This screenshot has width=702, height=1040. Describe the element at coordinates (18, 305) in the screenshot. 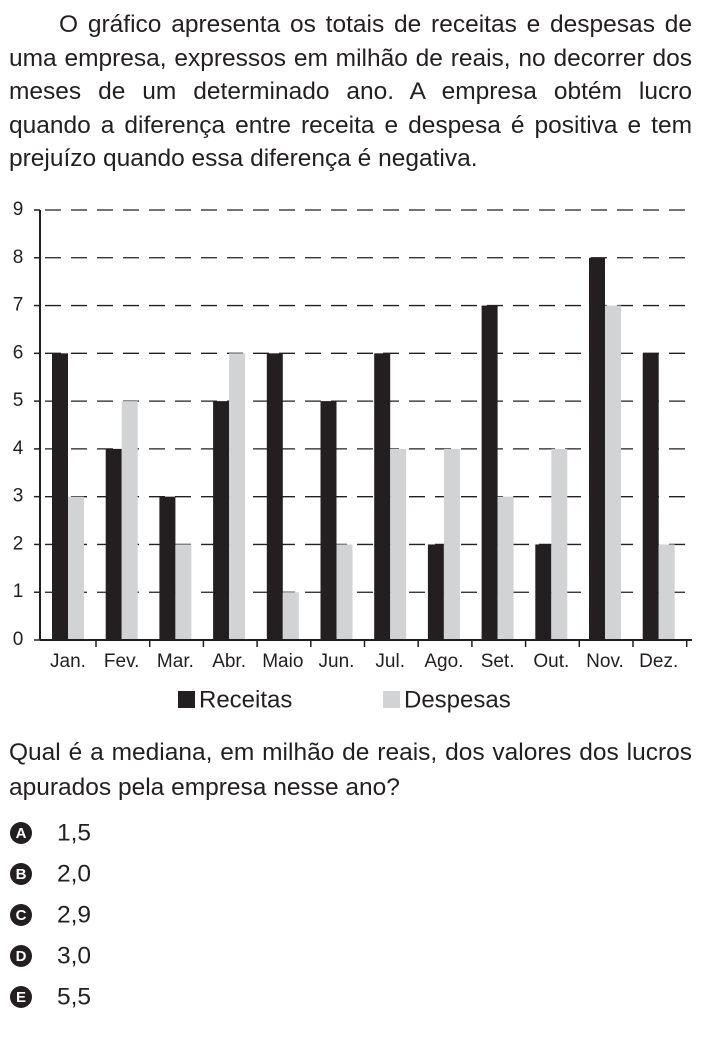

I see `y-tick-label: 7` at that location.